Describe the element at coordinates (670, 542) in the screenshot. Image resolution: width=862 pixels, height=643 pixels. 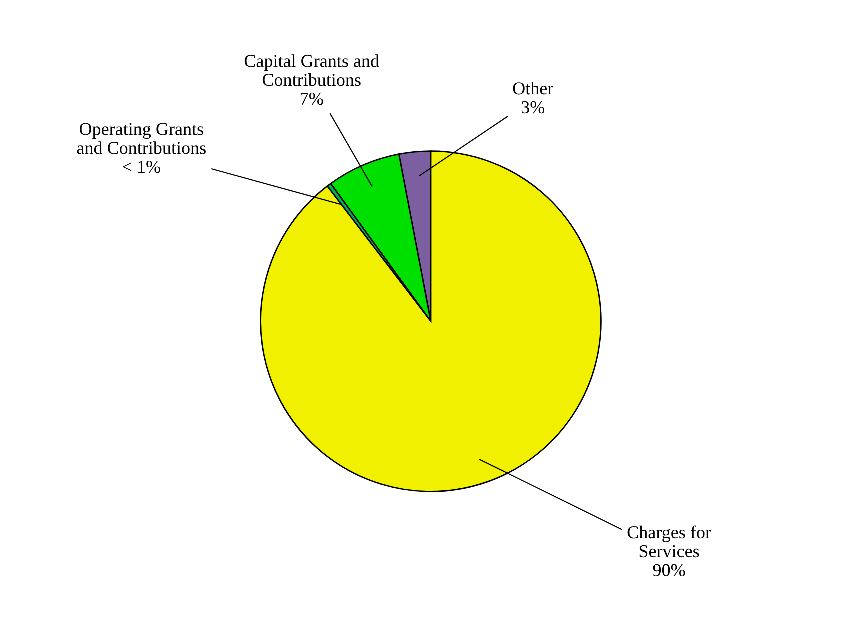
I see `slice-label: Charges for Services` at that location.